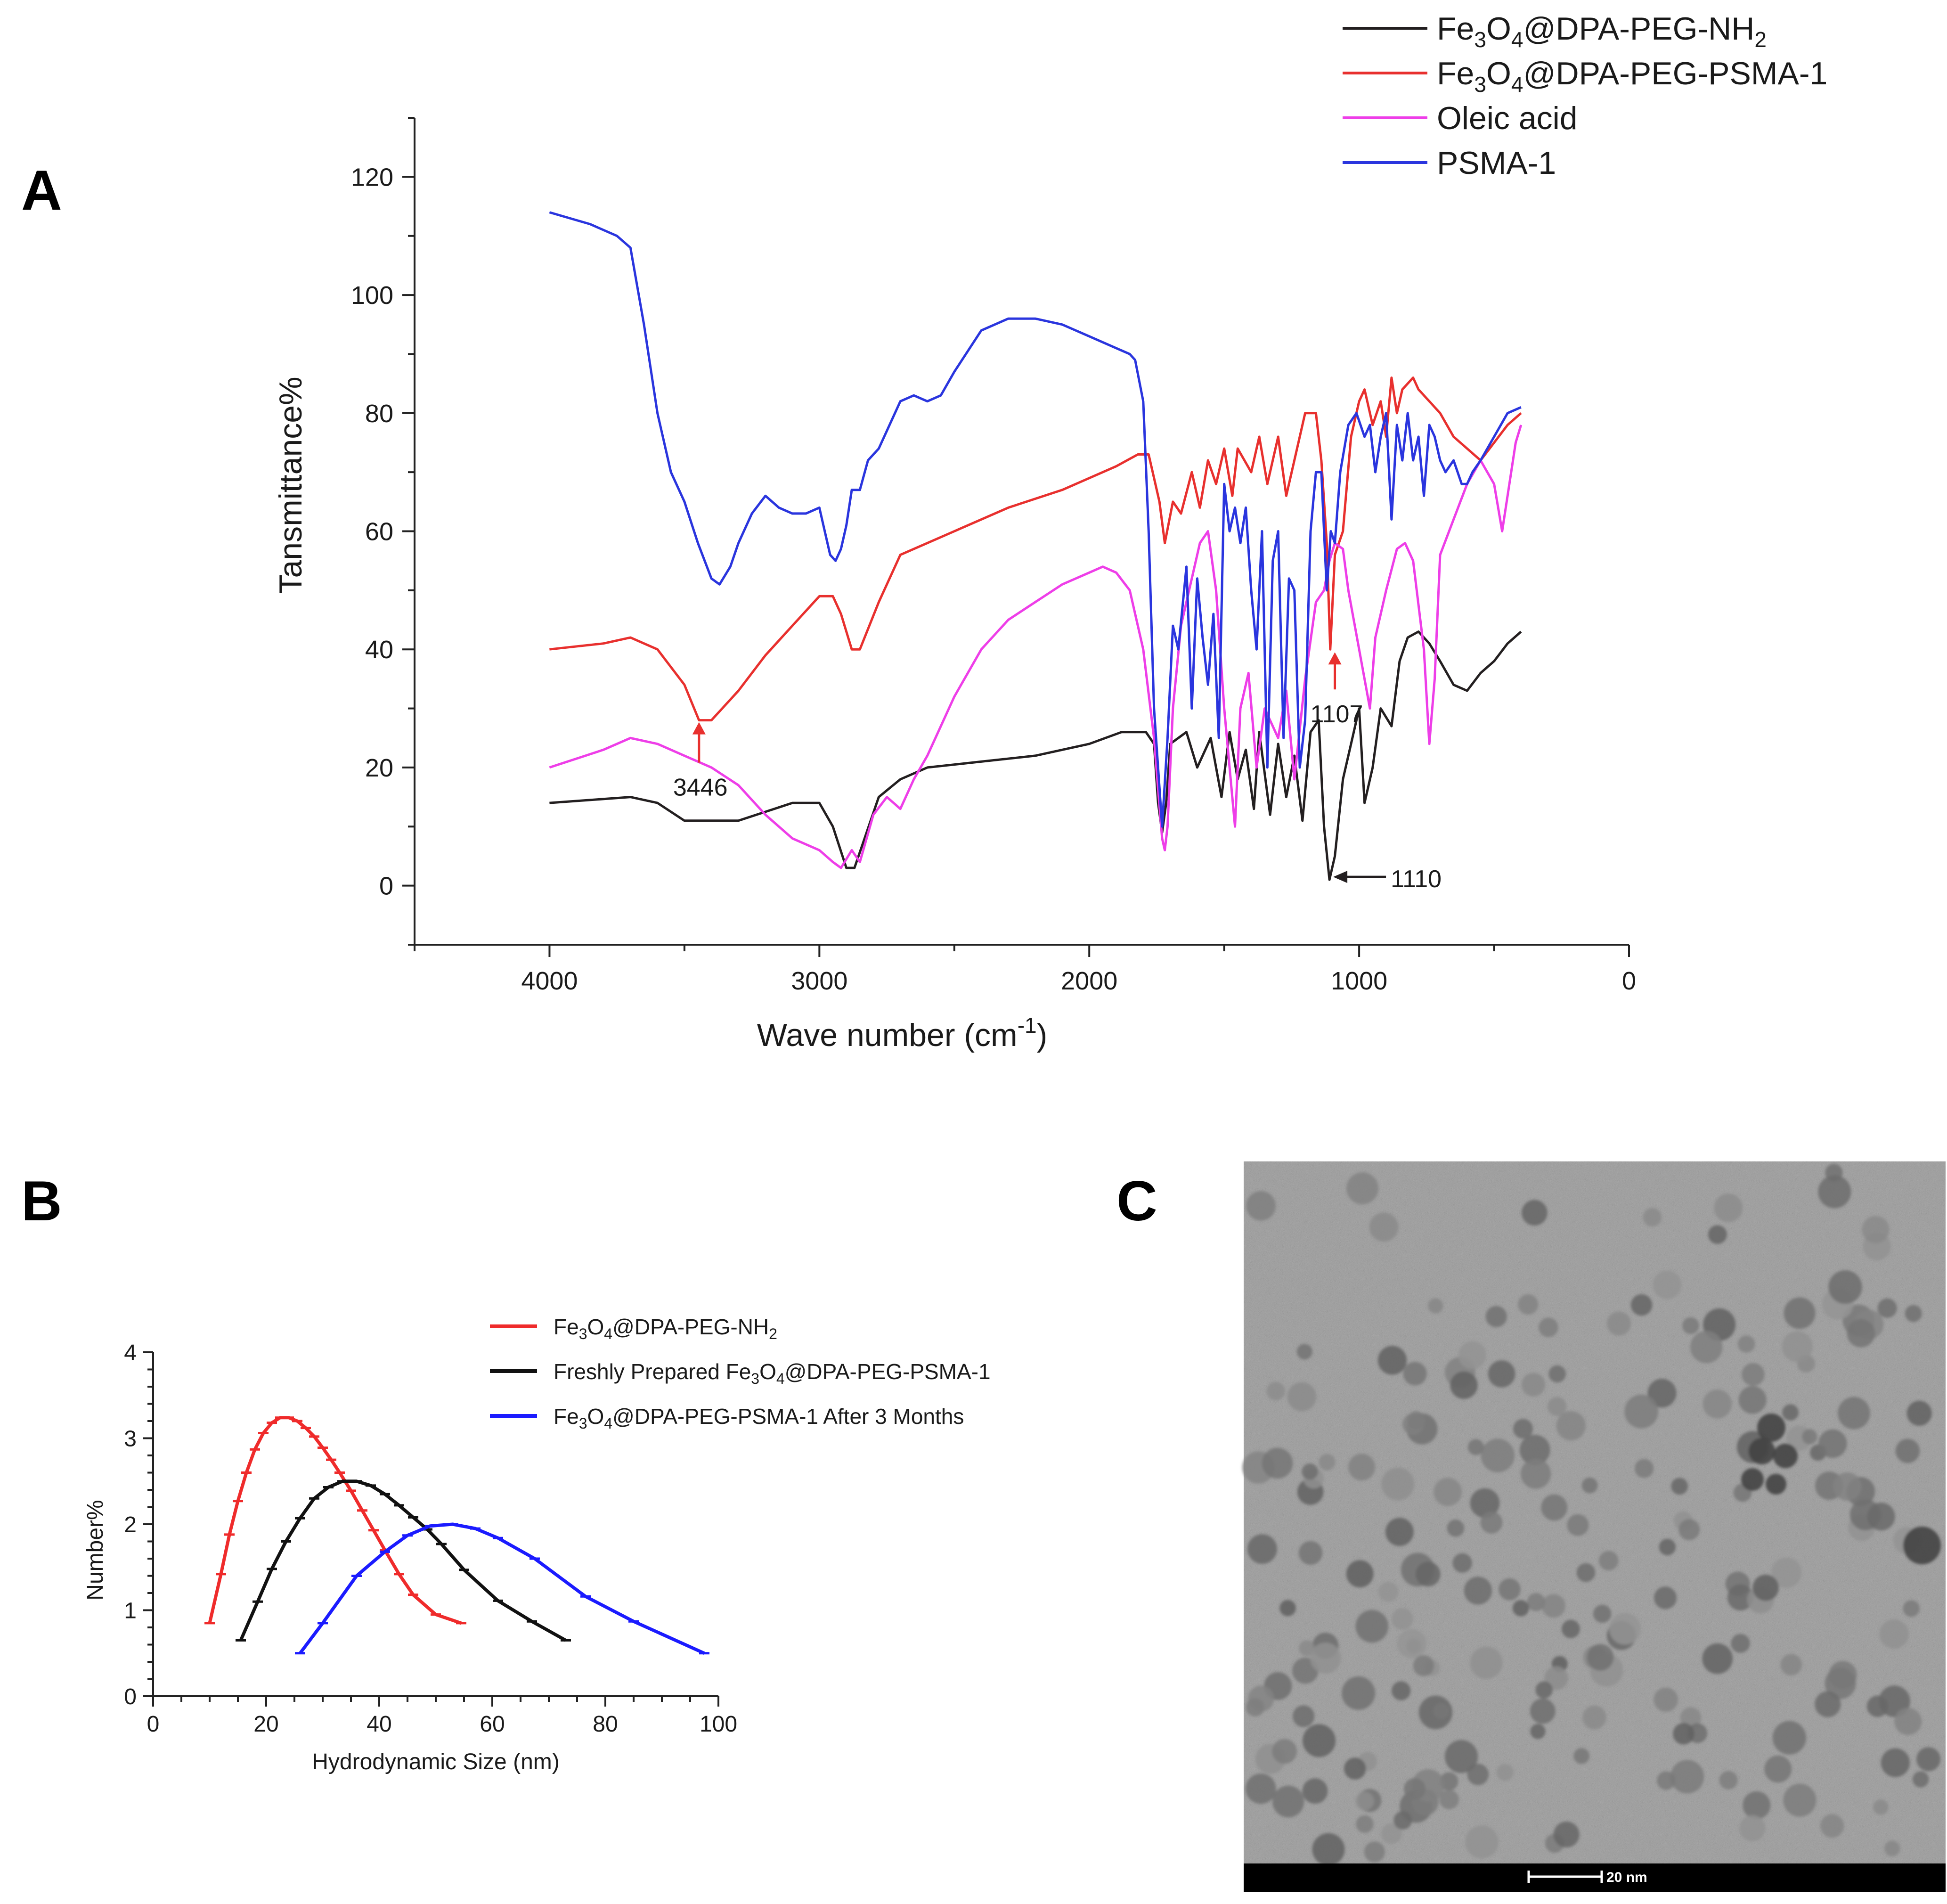  I want to click on panel-b-legend-label: Fe3O4@DPA-PEG-PSMA-1 After 3 Months, so click(759, 1418).